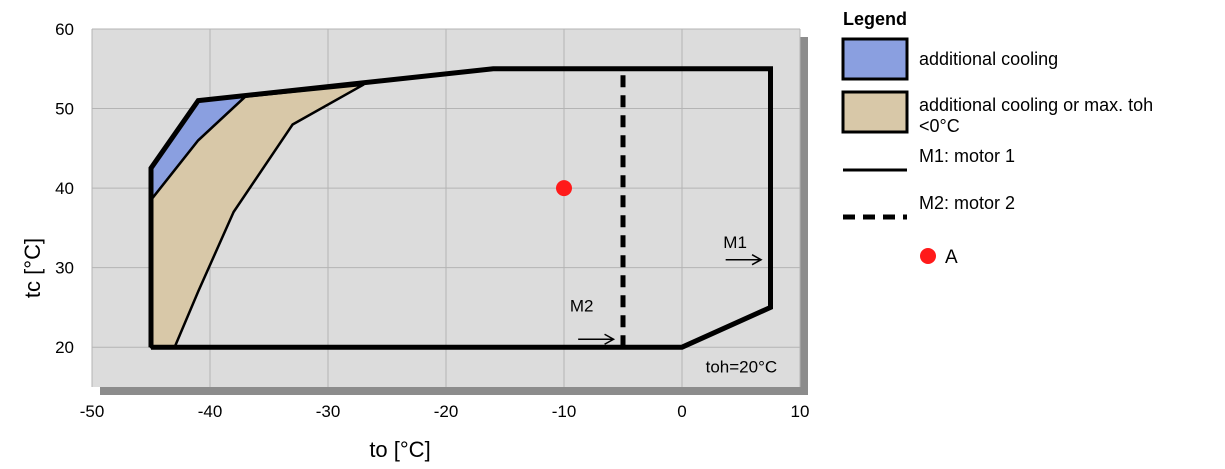 This screenshot has width=1225, height=469. I want to click on x-tick-label: -40, so click(210, 411).